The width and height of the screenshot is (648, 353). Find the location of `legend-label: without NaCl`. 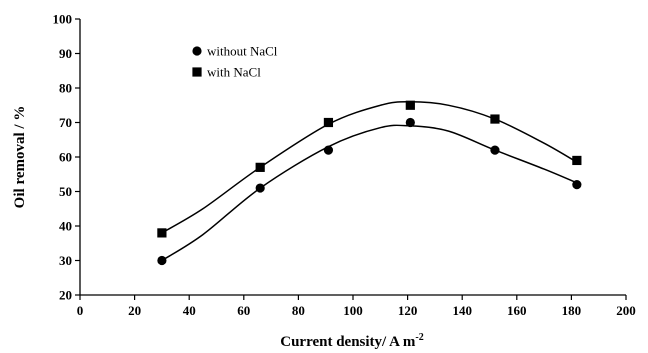

legend-label: without NaCl is located at coordinates (242, 51).